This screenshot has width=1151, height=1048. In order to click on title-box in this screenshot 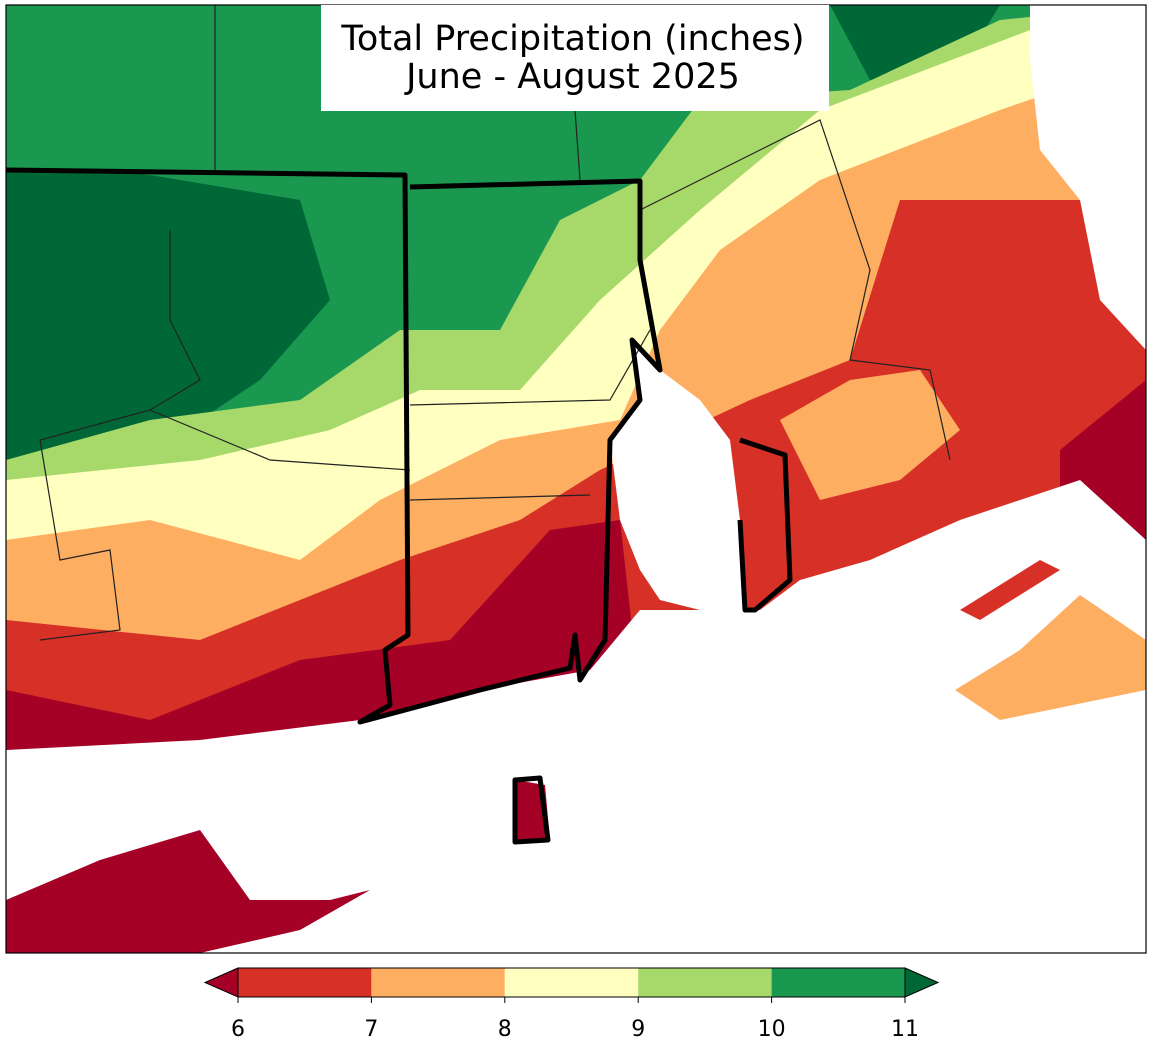, I will do `click(575, 58)`.